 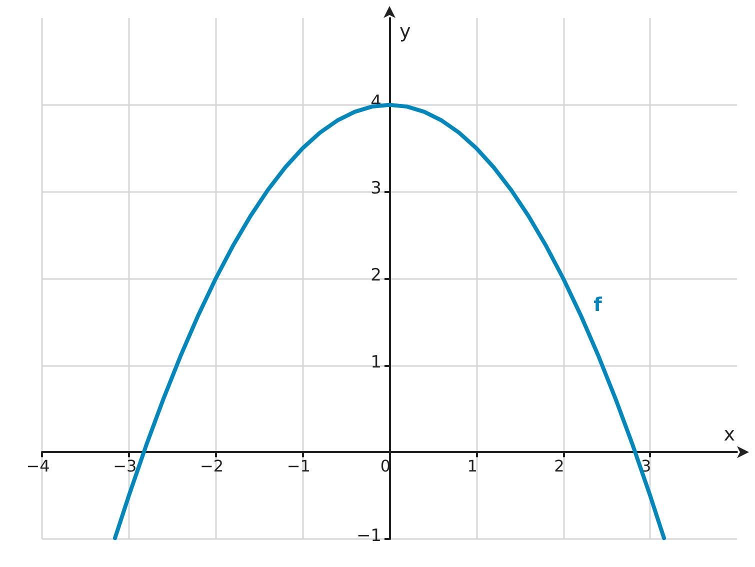 I want to click on x-tick-label: 1, so click(x=472, y=466).